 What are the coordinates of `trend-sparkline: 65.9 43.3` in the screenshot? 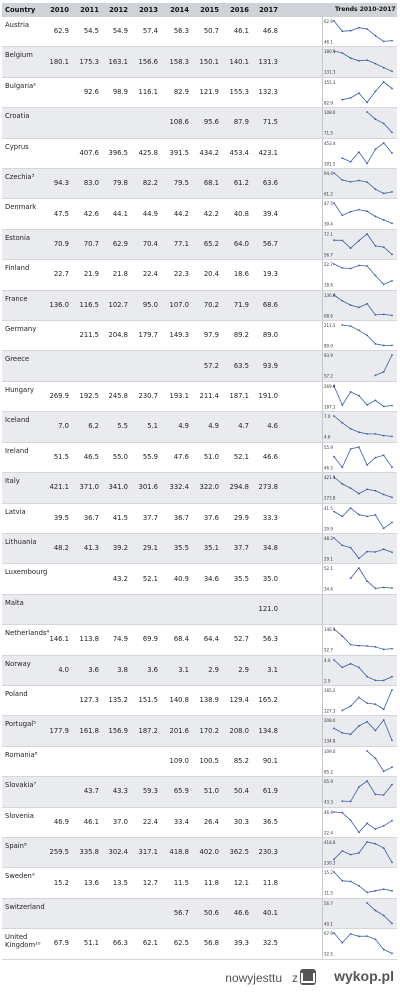 It's located at (358, 792).